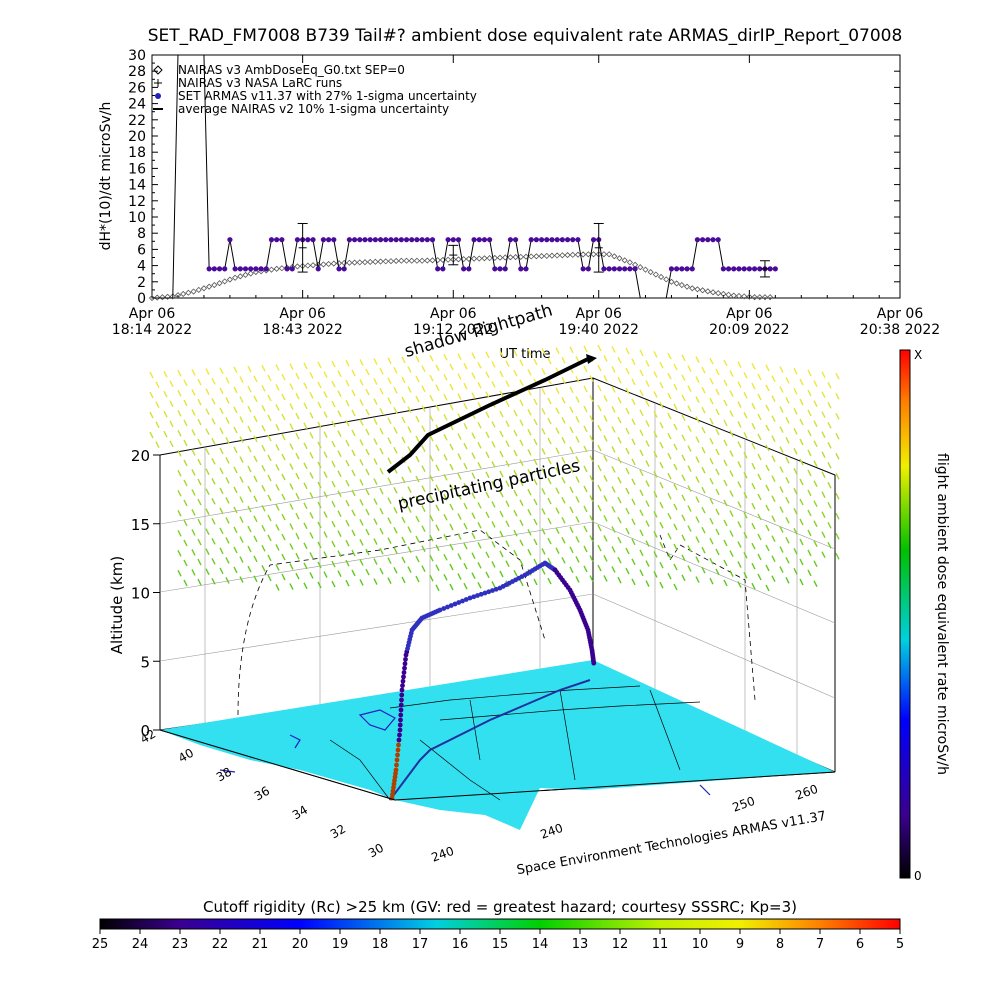 Image resolution: width=1000 pixels, height=1000 pixels. What do you see at coordinates (158, 96) in the screenshot?
I see `legend-symbol-dot` at bounding box center [158, 96].